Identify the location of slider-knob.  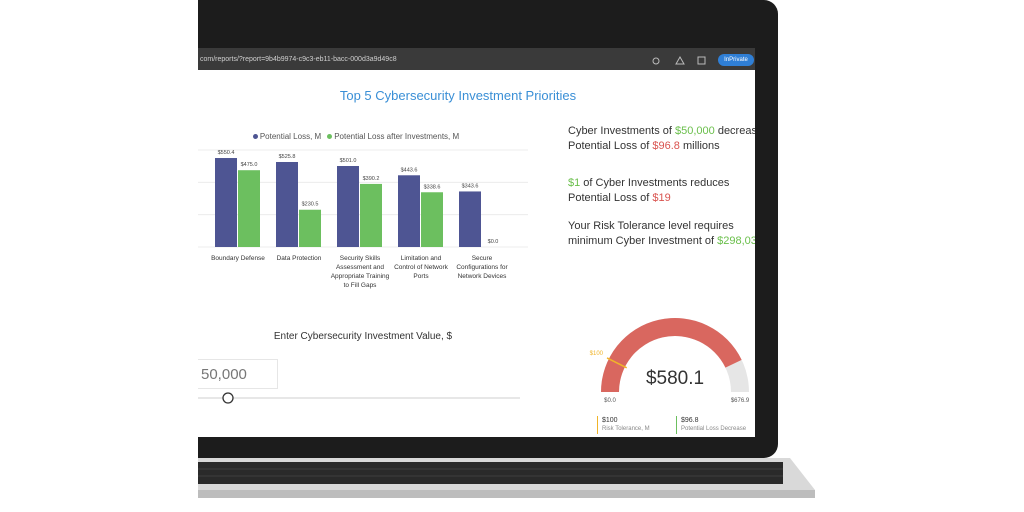
(228, 398).